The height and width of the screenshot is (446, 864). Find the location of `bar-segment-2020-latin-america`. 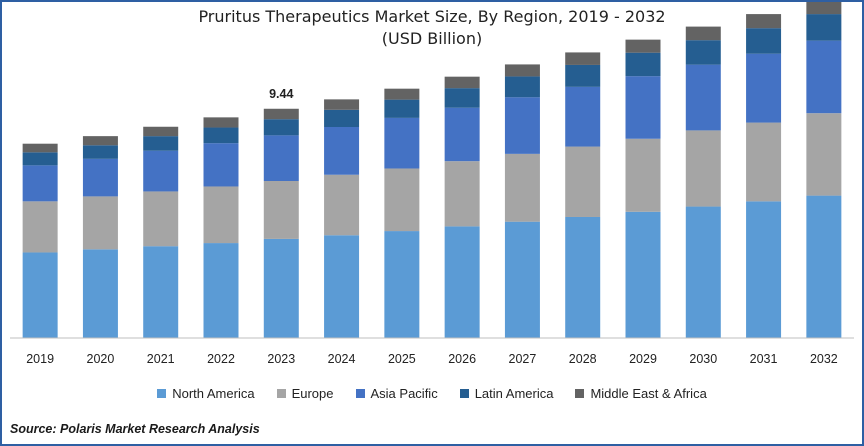

bar-segment-2020-latin-america is located at coordinates (100, 152).